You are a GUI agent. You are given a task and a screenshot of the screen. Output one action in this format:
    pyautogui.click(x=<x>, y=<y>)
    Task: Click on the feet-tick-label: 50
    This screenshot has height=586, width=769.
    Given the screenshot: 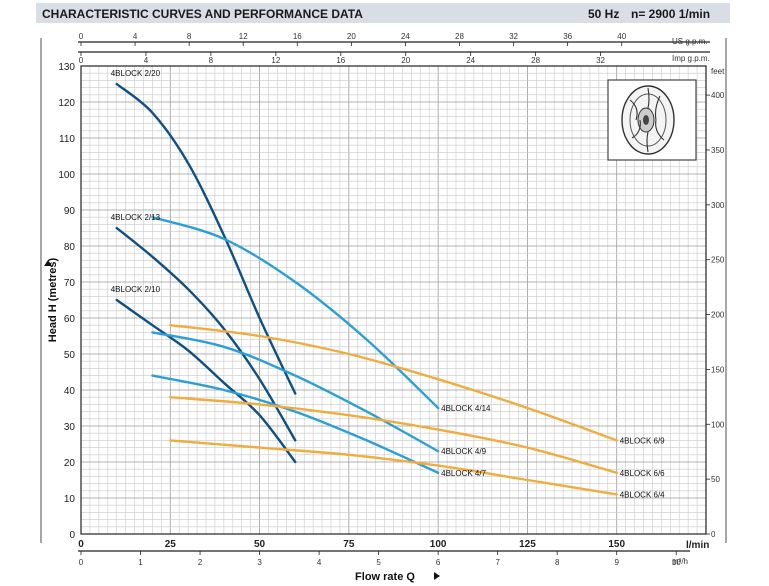 What is the action you would take?
    pyautogui.click(x=715, y=479)
    